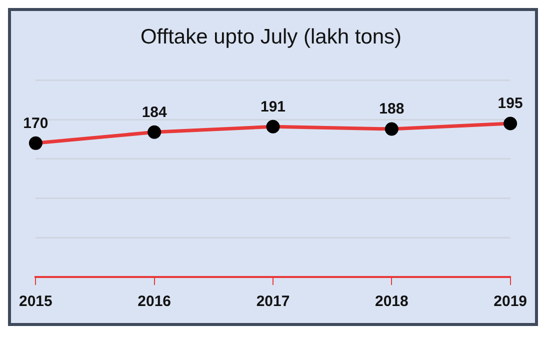 This screenshot has height=345, width=554. What do you see at coordinates (273, 301) in the screenshot?
I see `x-tick-label: 2017` at bounding box center [273, 301].